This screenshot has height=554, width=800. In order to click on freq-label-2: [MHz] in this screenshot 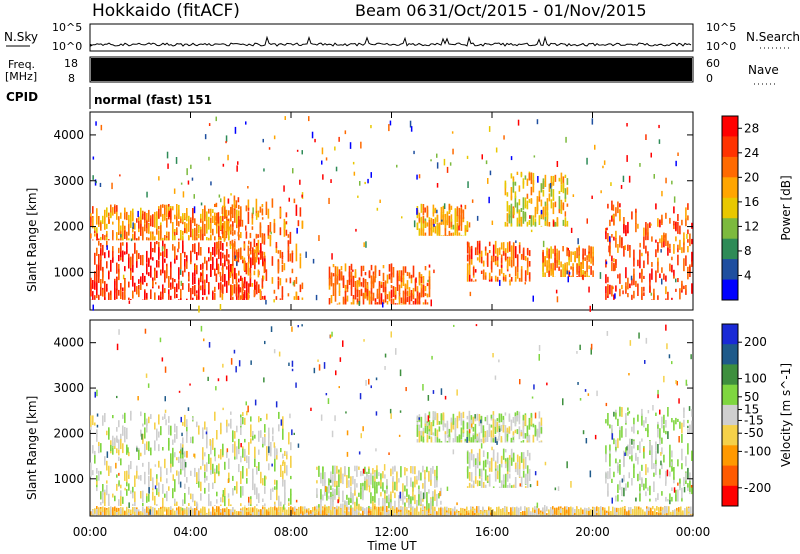, I will do `click(21, 76)`.